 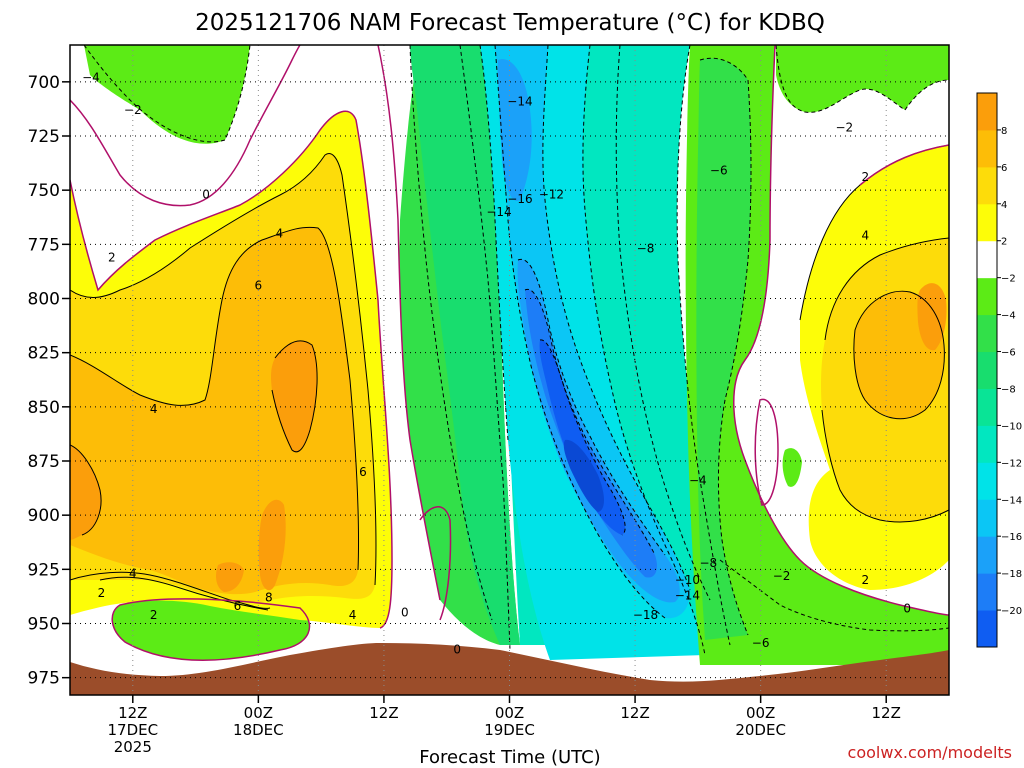 What do you see at coordinates (86, 492) in the screenshot?
I see `field-dark-orange-left` at bounding box center [86, 492].